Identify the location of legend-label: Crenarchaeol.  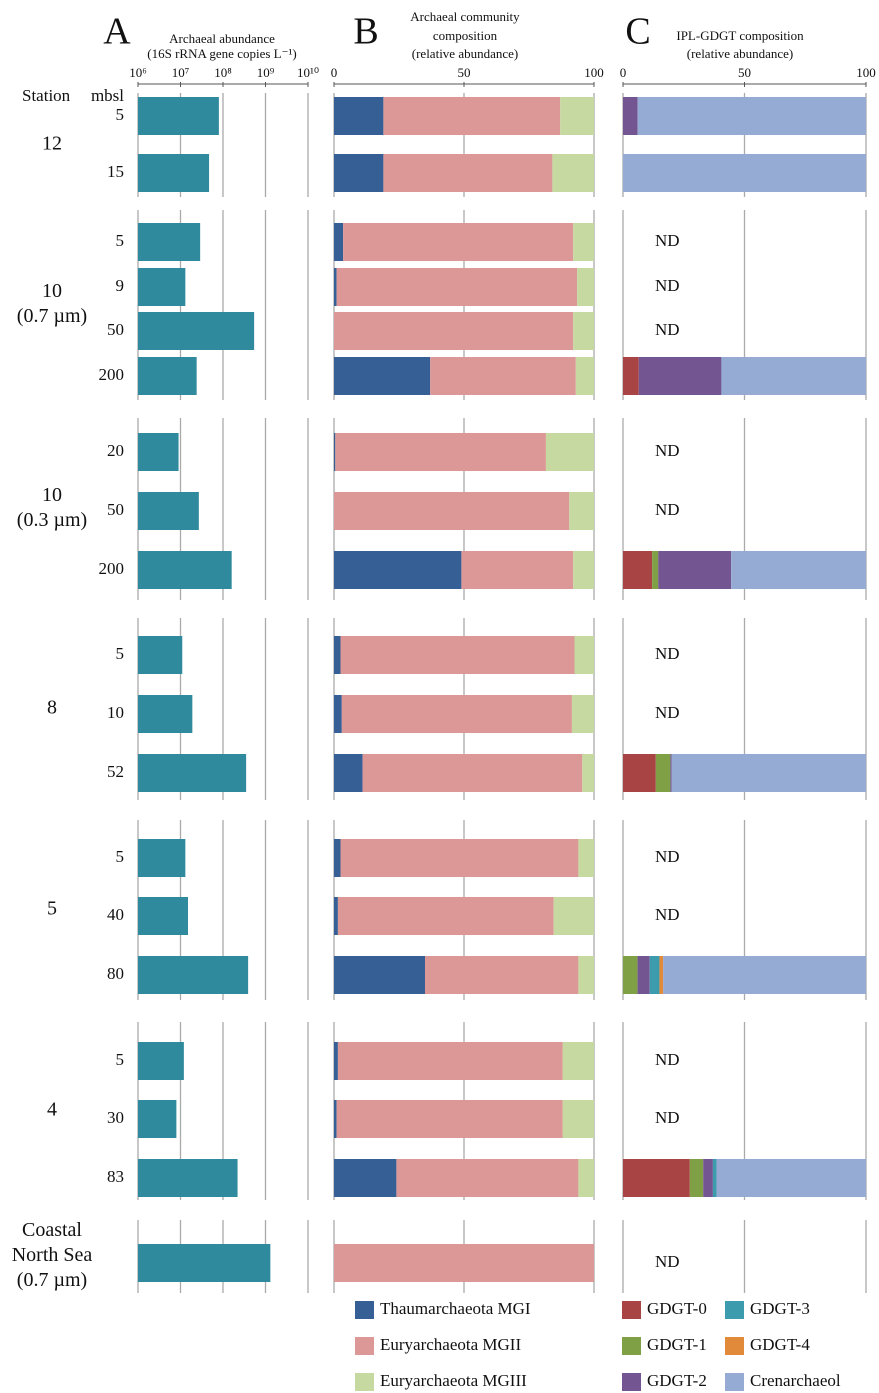
(795, 1380).